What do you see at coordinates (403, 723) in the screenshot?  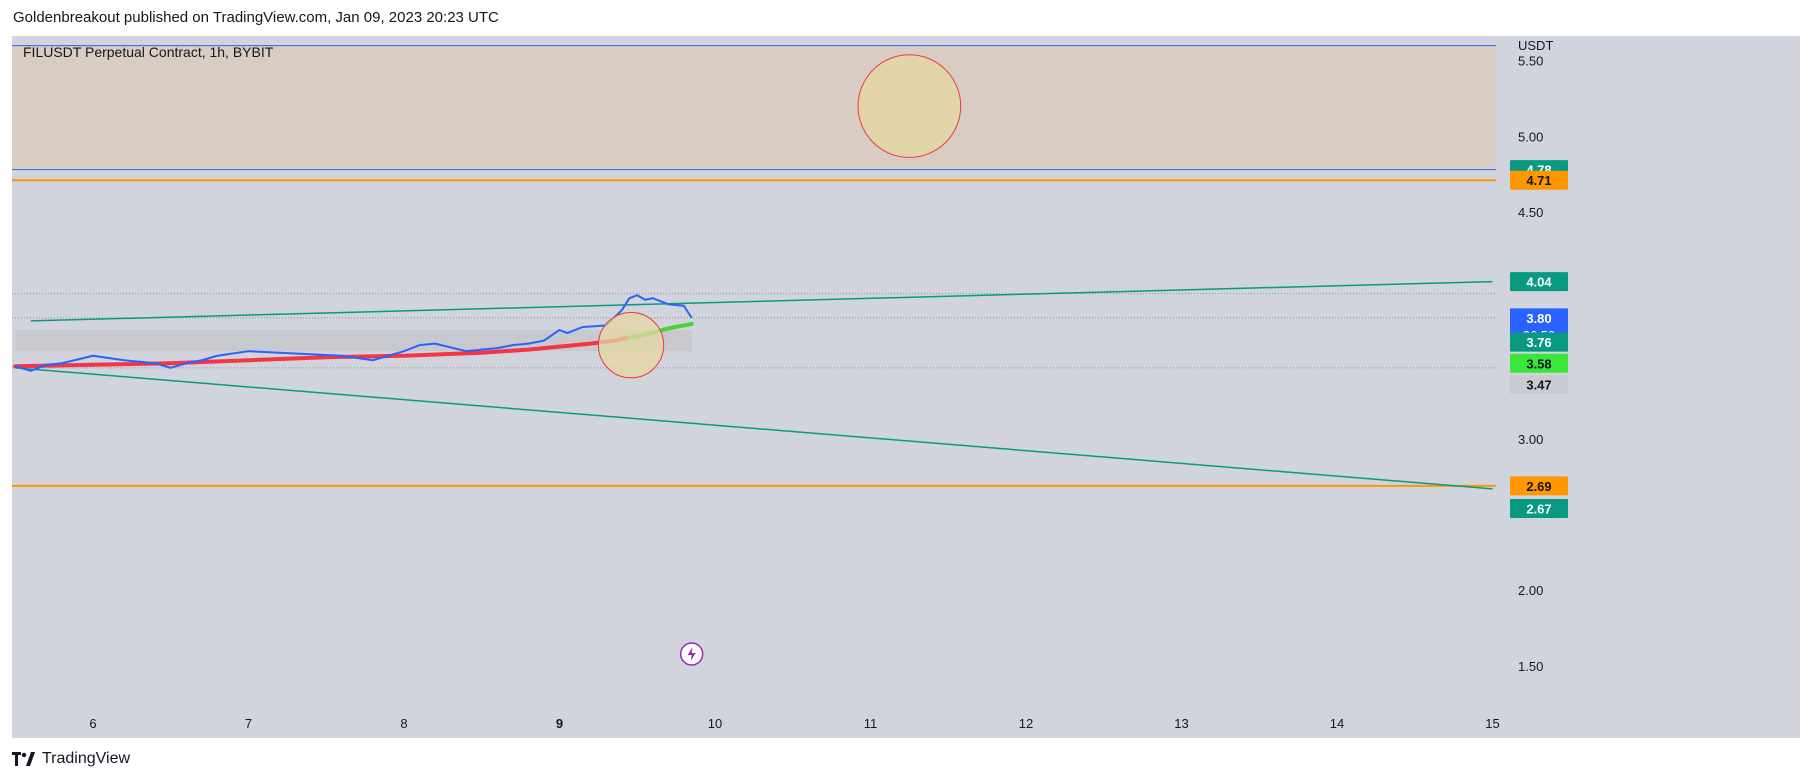 I see `x-tick-label: 8` at bounding box center [403, 723].